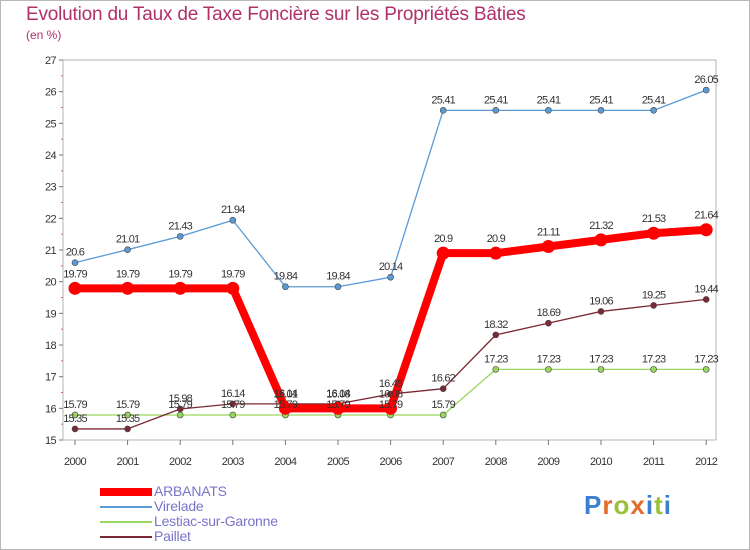 The height and width of the screenshot is (550, 750). What do you see at coordinates (548, 462) in the screenshot?
I see `x-tick-label: 2009` at bounding box center [548, 462].